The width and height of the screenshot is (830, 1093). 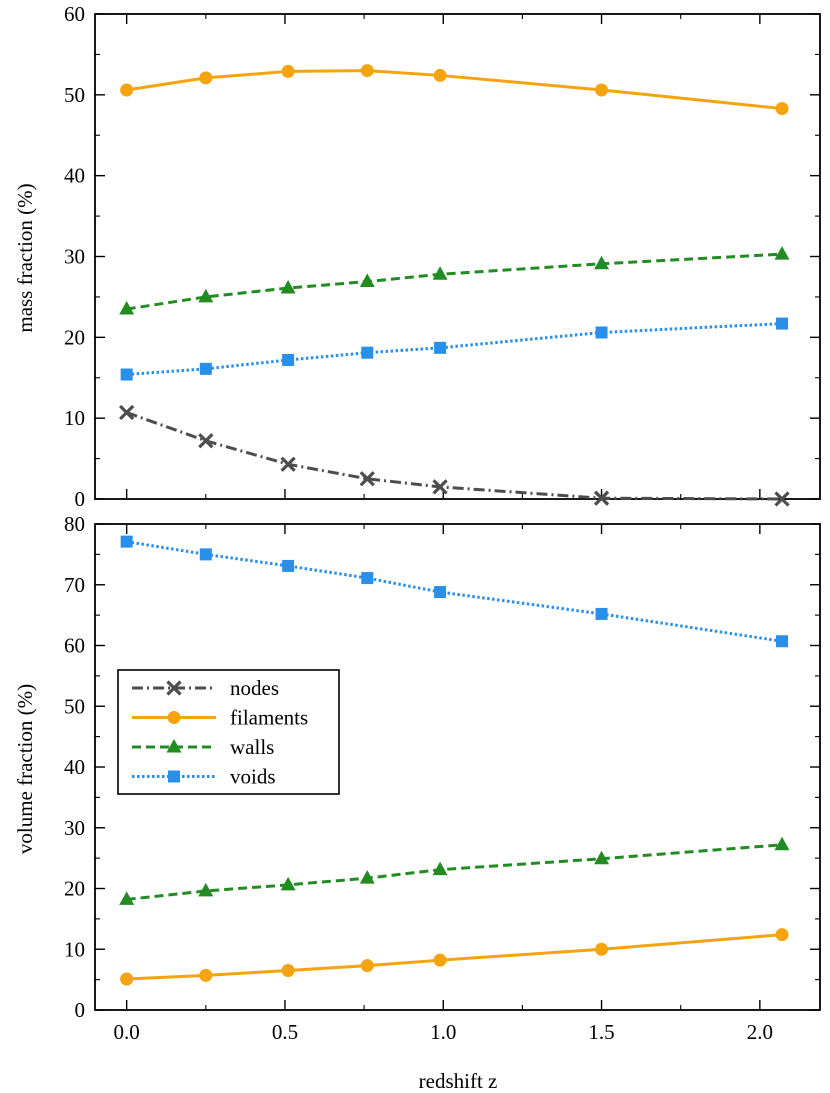 I want to click on legend-marker-nodes, so click(x=174, y=688).